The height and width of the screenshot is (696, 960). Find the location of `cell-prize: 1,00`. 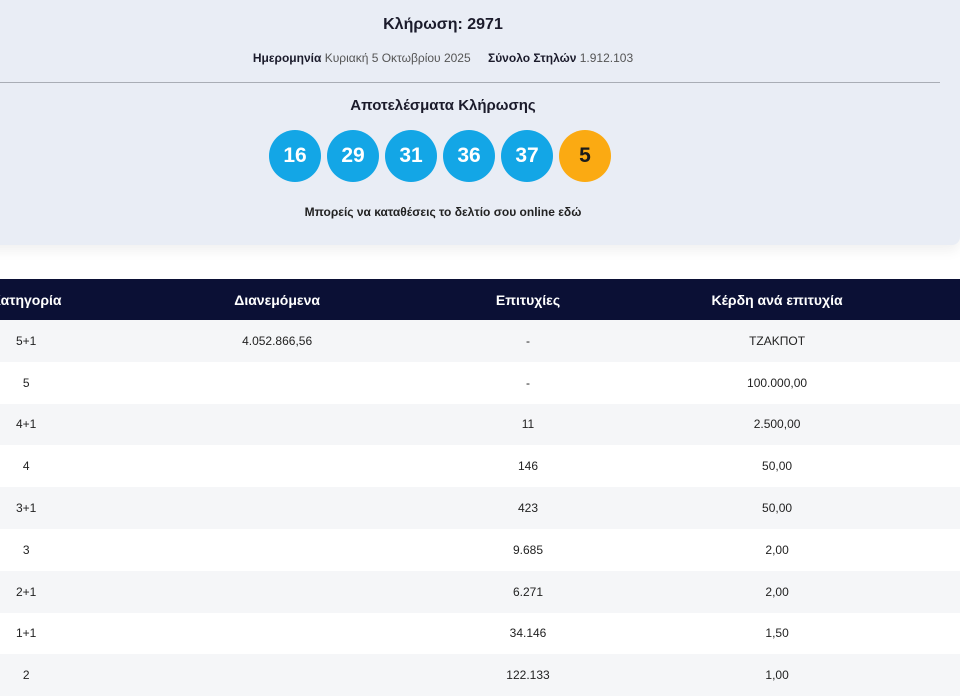

cell-prize: 1,00 is located at coordinates (772, 675).